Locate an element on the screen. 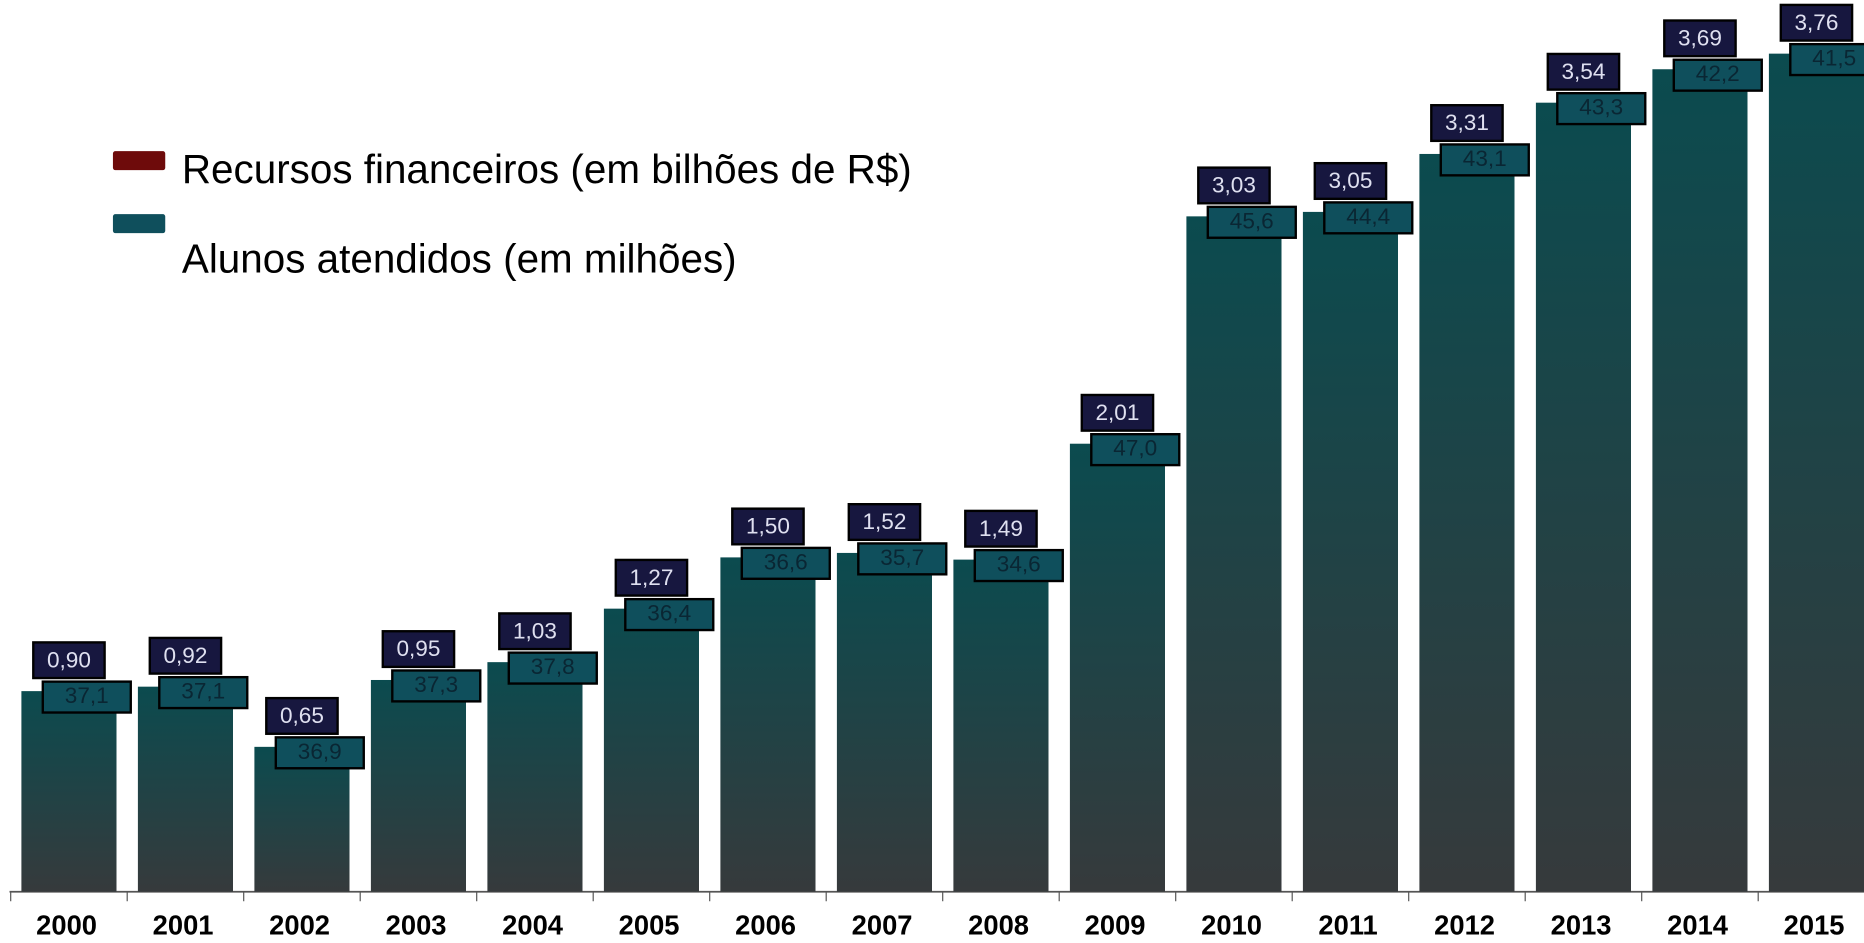  students-label: 36,9 is located at coordinates (320, 751).